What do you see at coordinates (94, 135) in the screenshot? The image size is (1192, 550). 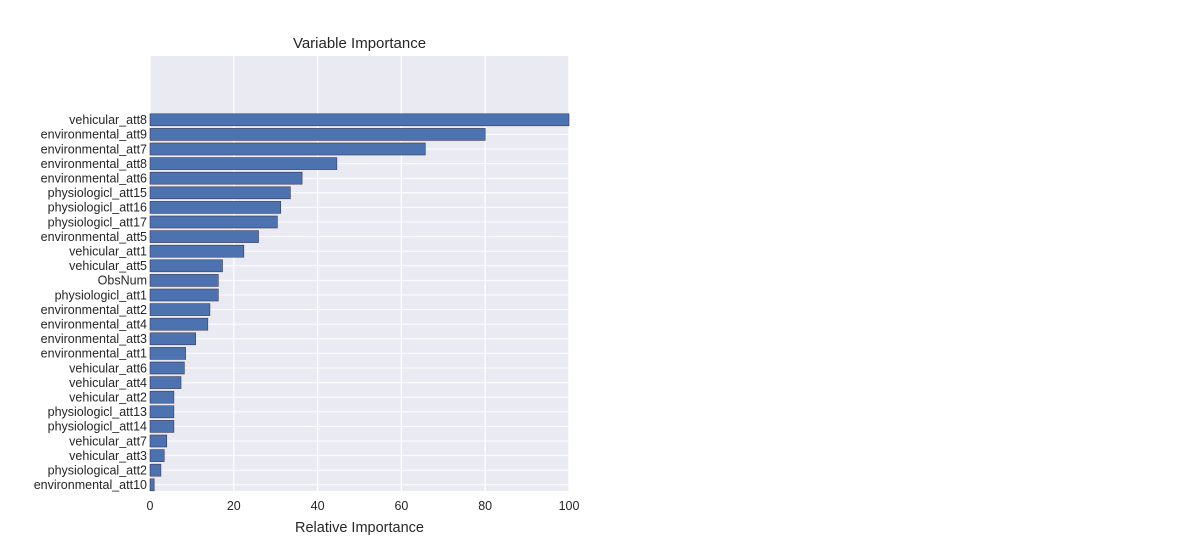 I see `category-label: environmental_att9` at bounding box center [94, 135].